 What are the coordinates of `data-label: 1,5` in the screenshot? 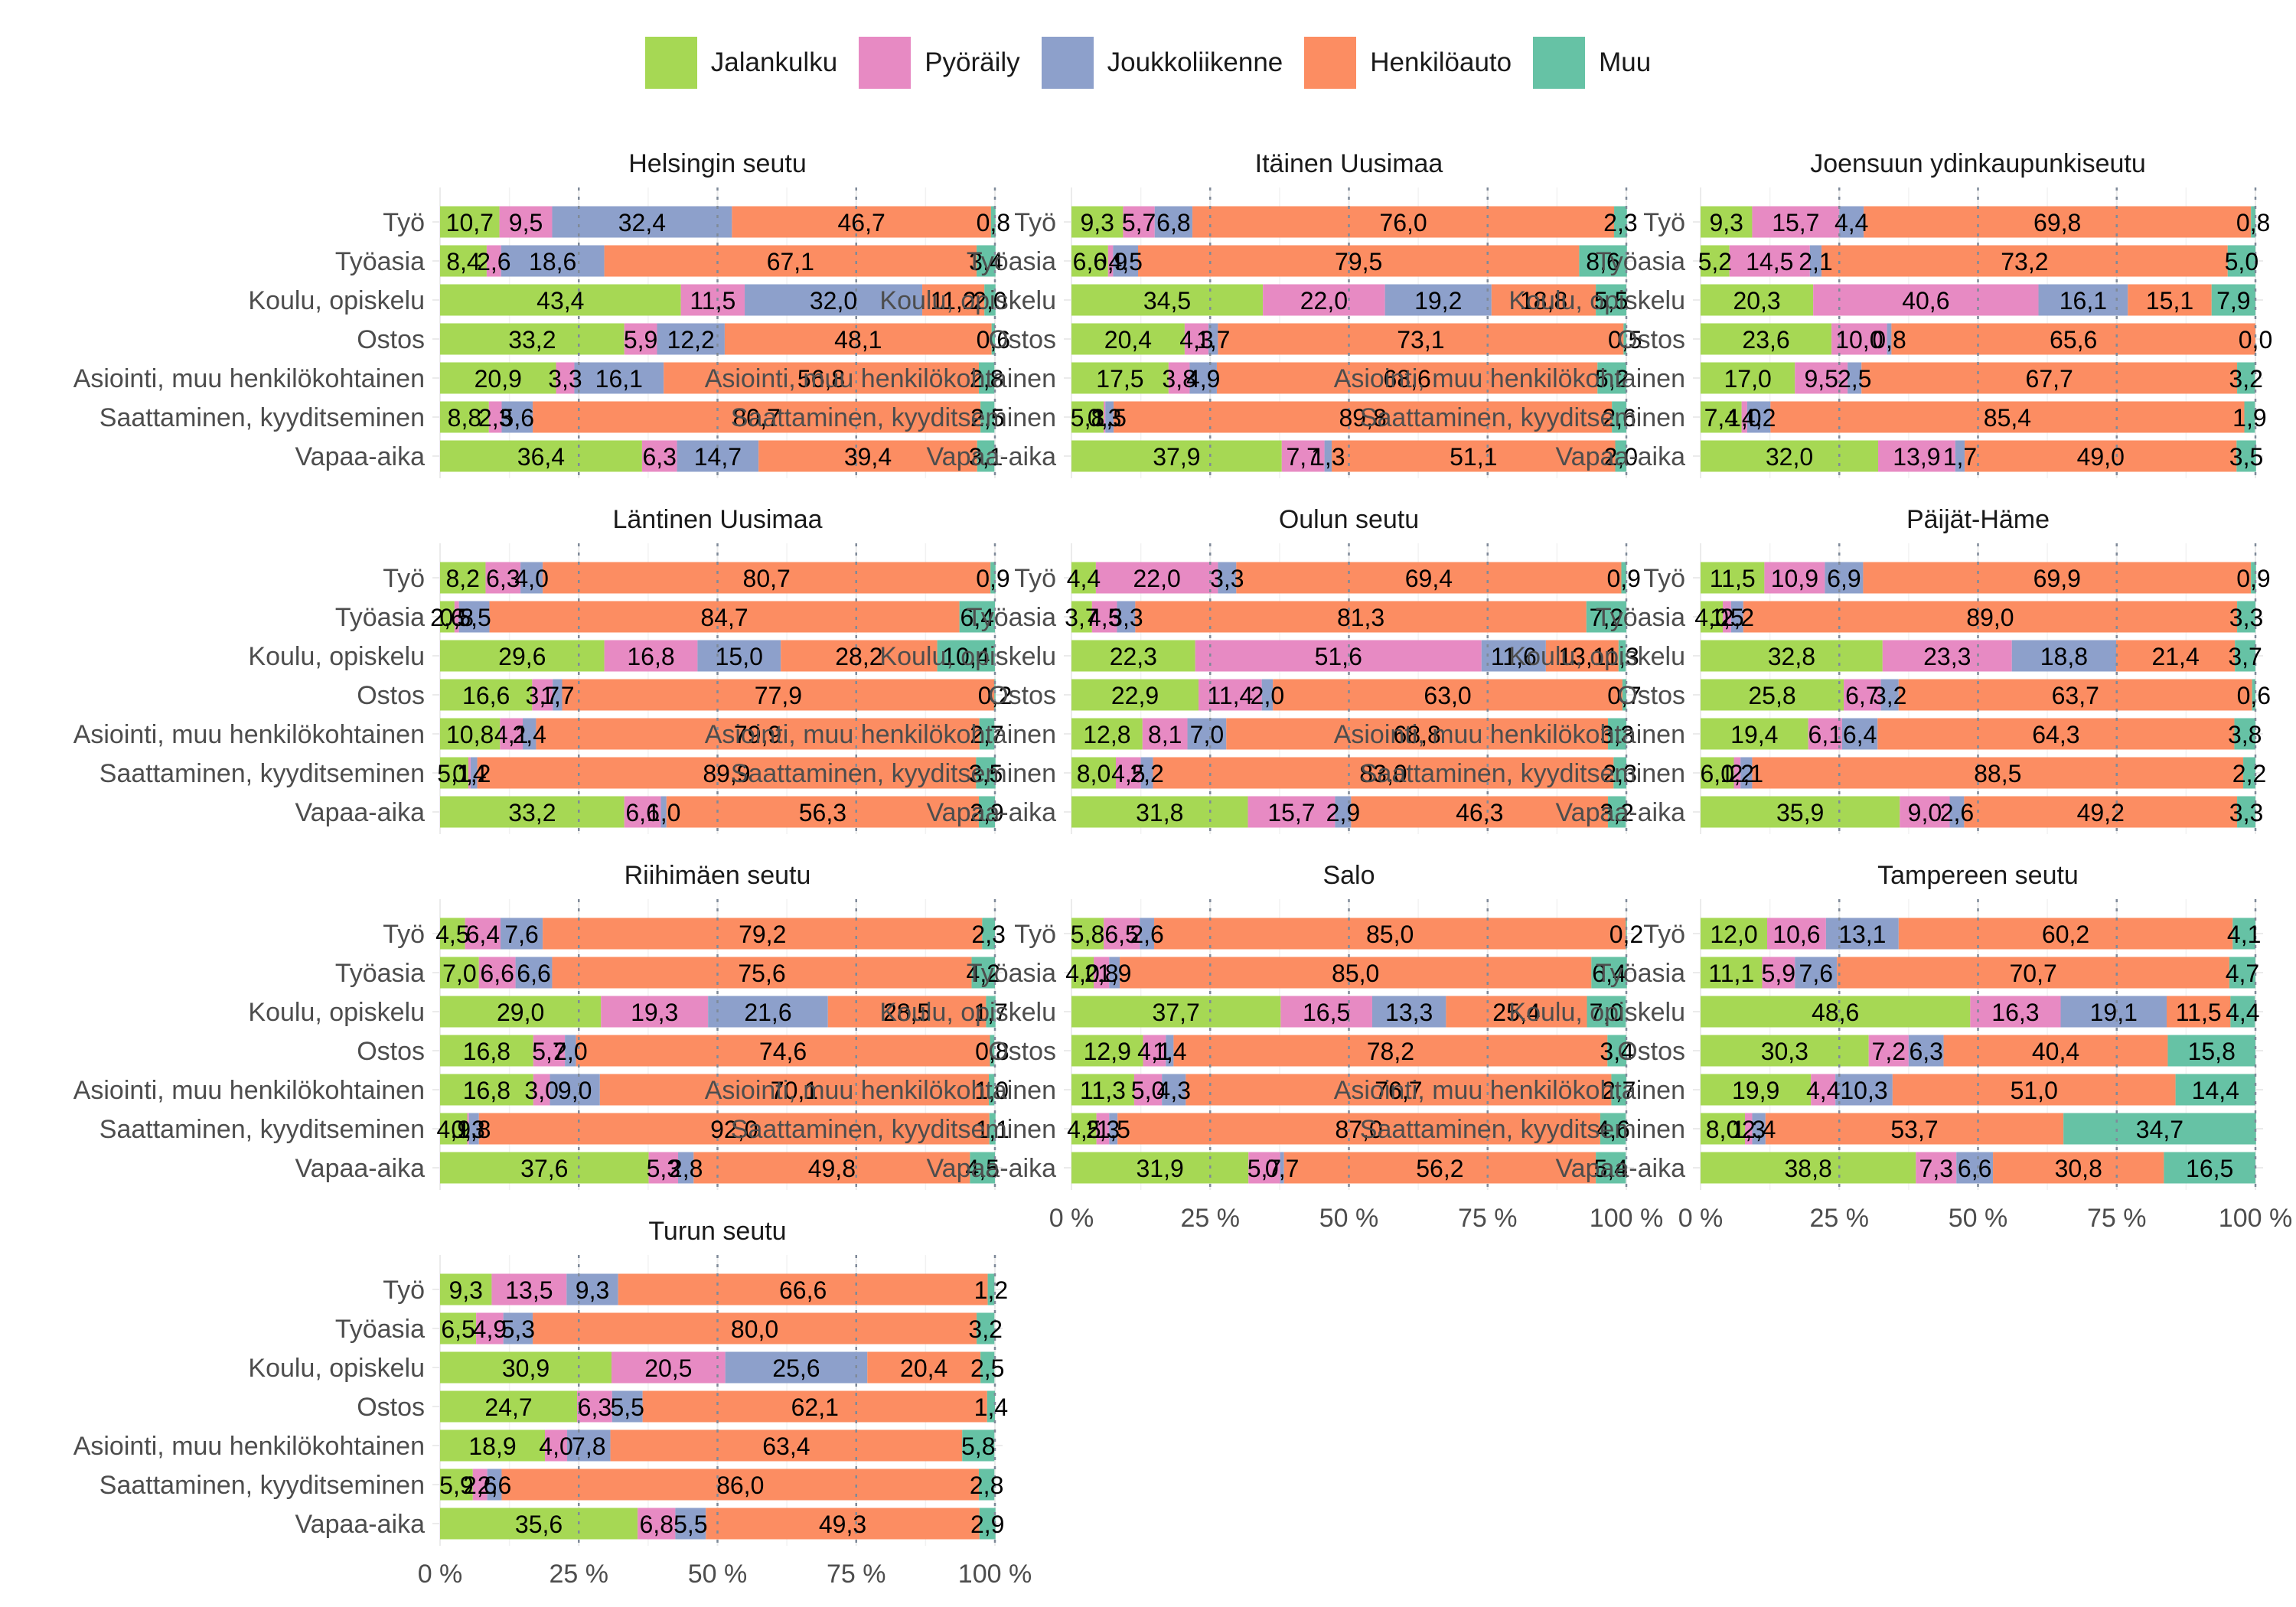 It's located at (1113, 1129).